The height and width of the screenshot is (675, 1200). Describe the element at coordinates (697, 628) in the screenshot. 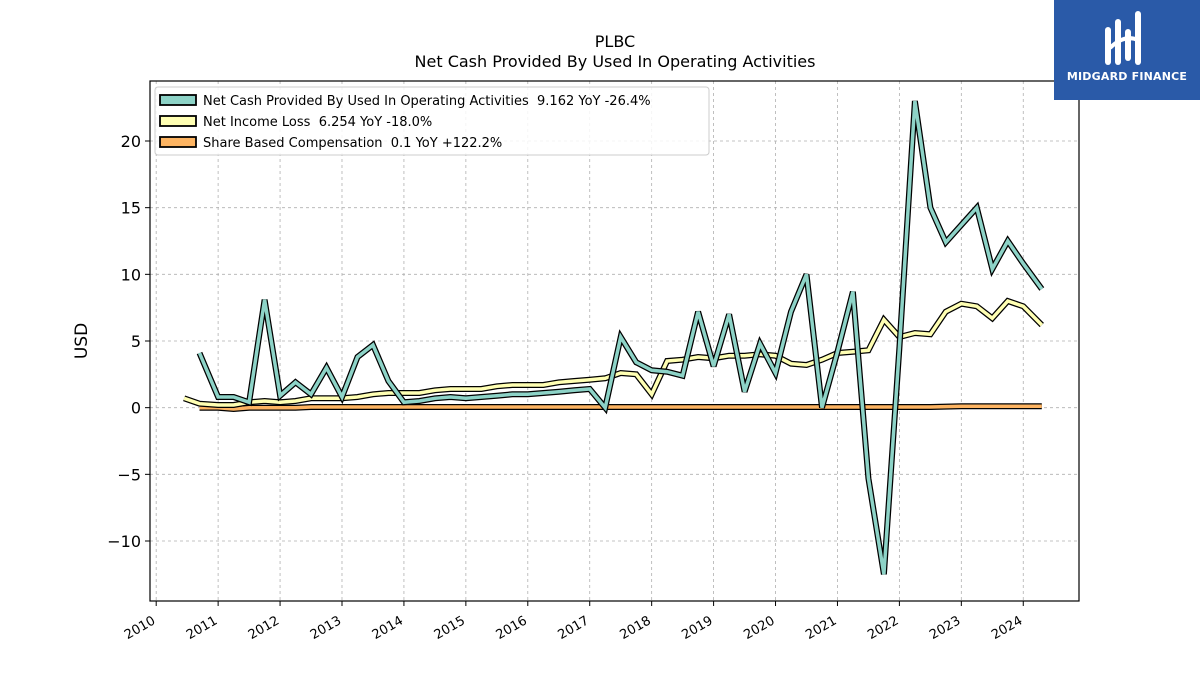

I see `x-tick-label: 2019` at that location.